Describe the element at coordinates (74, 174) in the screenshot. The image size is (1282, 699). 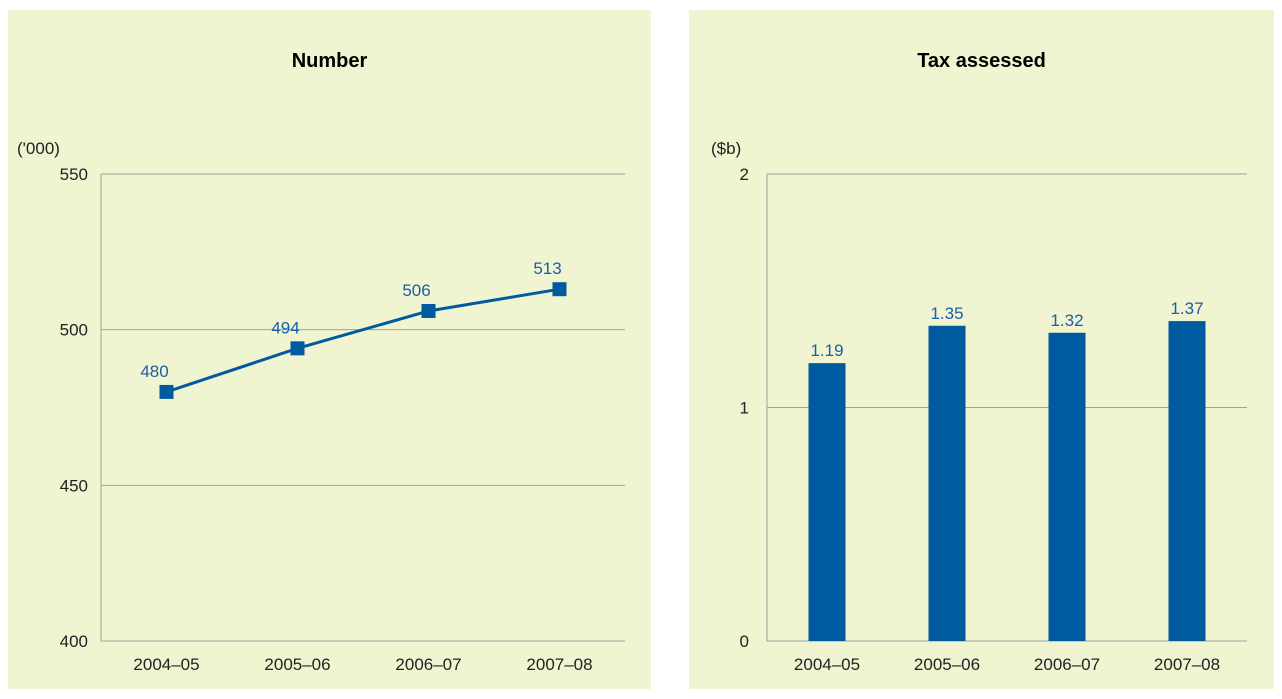
I see `y-tick-label: 550` at that location.